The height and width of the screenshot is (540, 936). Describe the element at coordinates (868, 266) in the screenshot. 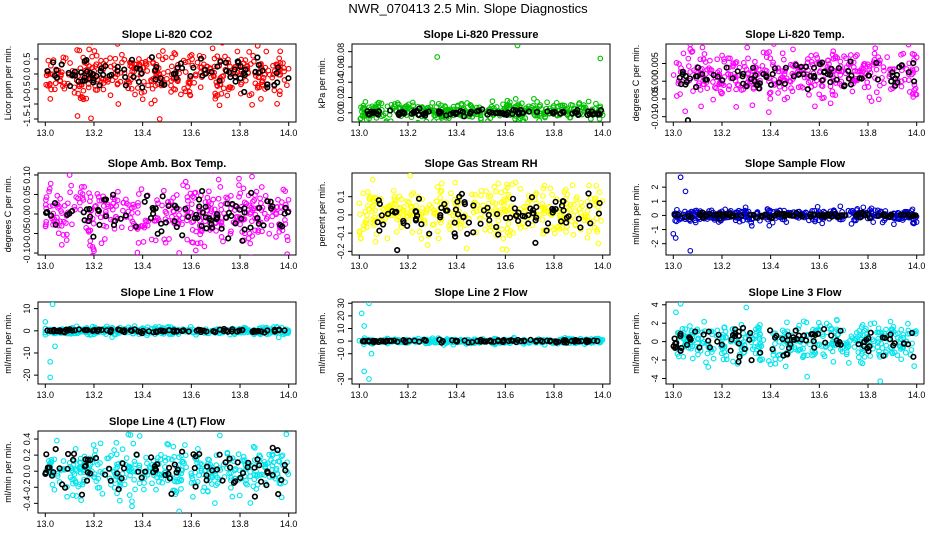

I see `x-tick-label: 13.8` at that location.